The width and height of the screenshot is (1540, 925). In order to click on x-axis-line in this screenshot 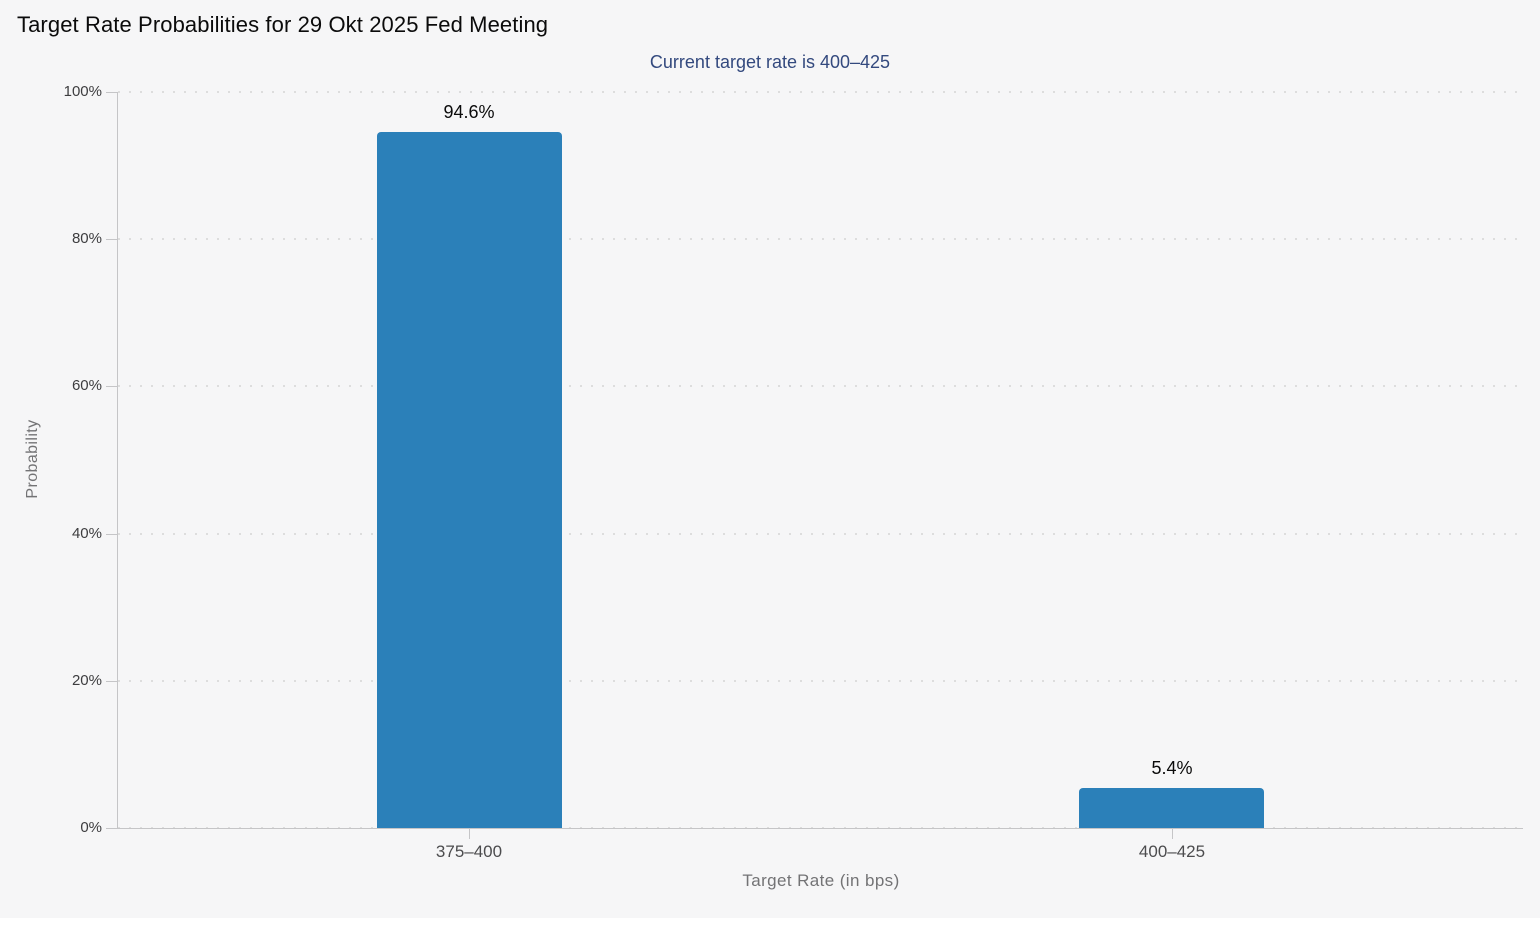, I will do `click(820, 828)`.